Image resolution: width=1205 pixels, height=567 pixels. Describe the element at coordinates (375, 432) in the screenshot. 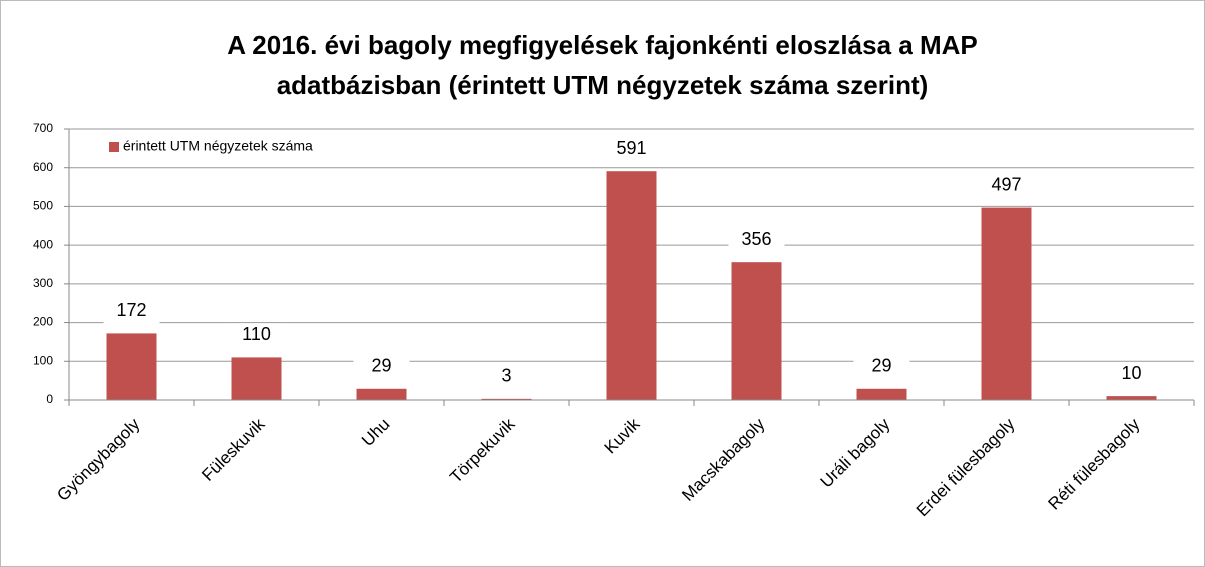

I see `x-tick-label: Uhu` at that location.